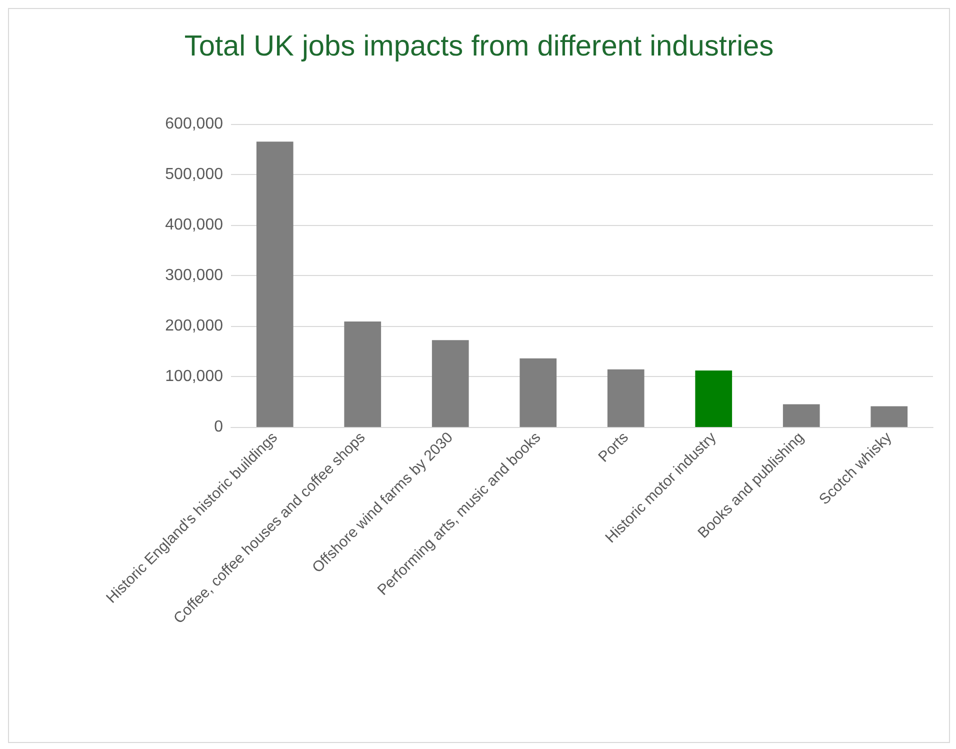 This screenshot has height=749, width=956. What do you see at coordinates (194, 326) in the screenshot?
I see `y-tick-label: 200,000` at bounding box center [194, 326].